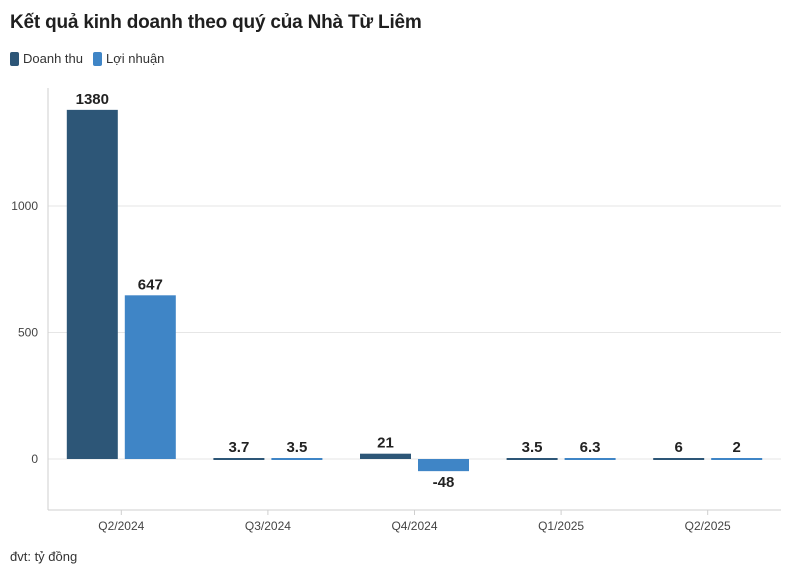 The width and height of the screenshot is (795, 576). I want to click on unit-note: đvt: tỷ đồng, so click(44, 556).